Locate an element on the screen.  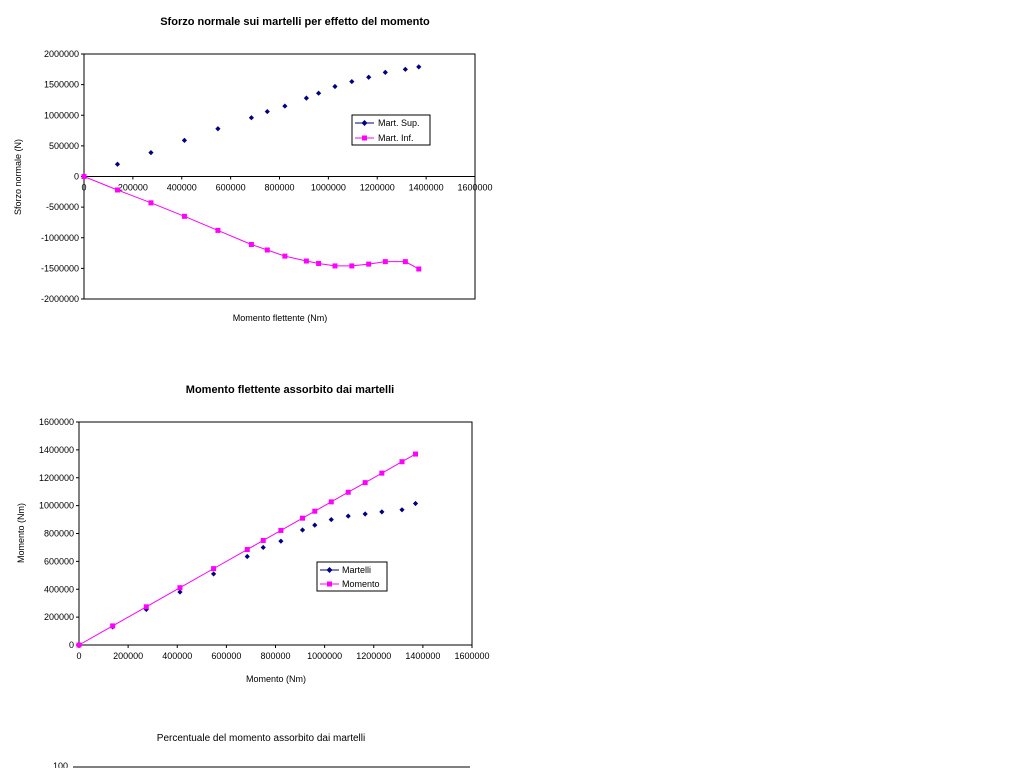
y-tick-label: -1500000 is located at coordinates (60, 268).